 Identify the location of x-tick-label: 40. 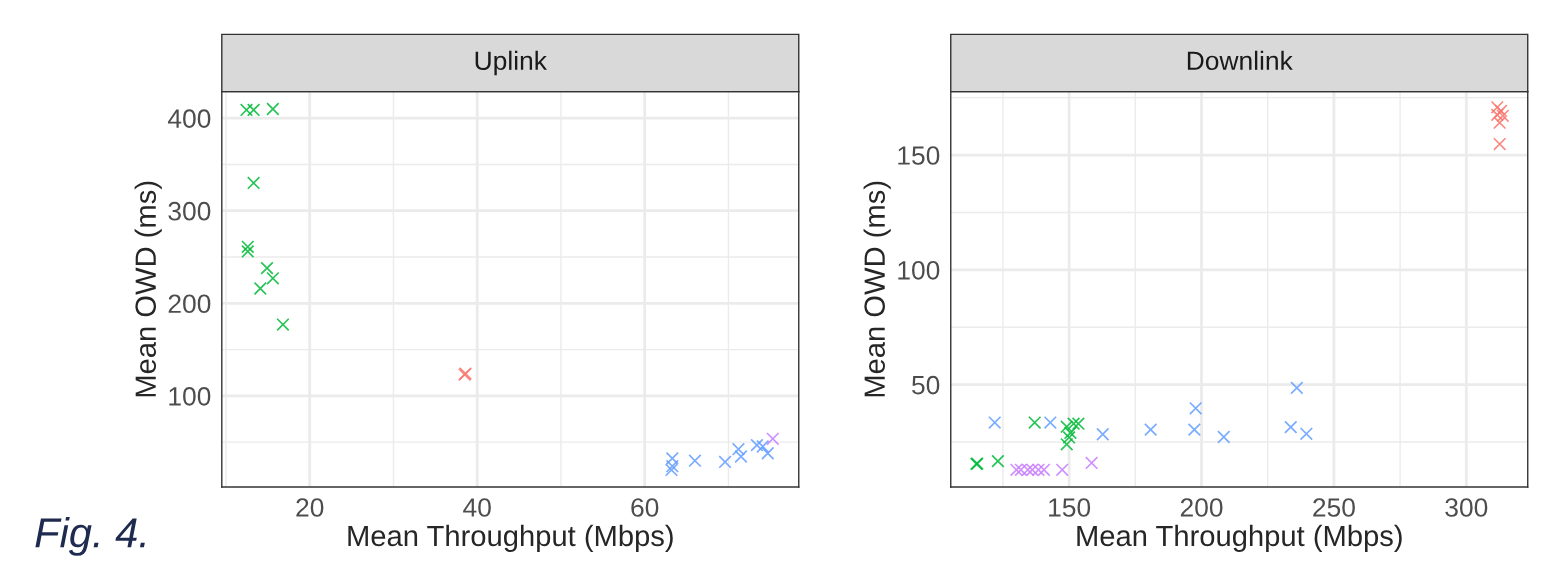
(477, 507).